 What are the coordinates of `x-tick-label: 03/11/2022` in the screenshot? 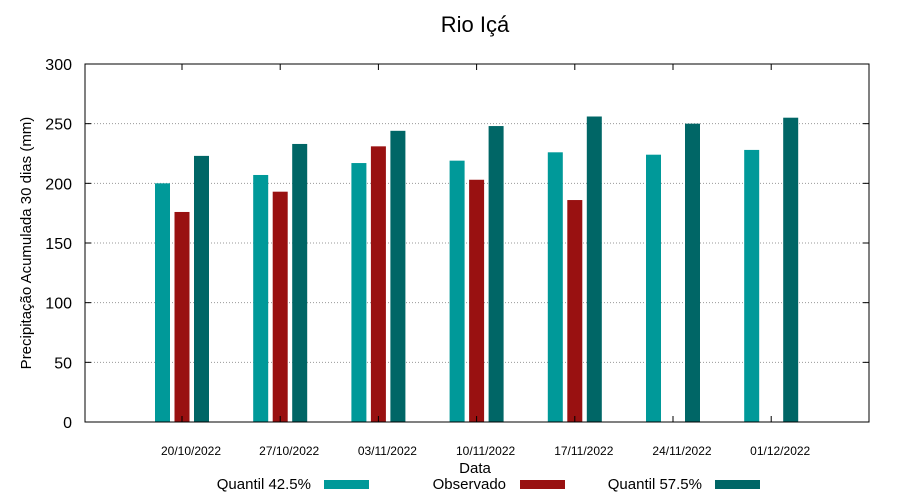 It's located at (387, 451).